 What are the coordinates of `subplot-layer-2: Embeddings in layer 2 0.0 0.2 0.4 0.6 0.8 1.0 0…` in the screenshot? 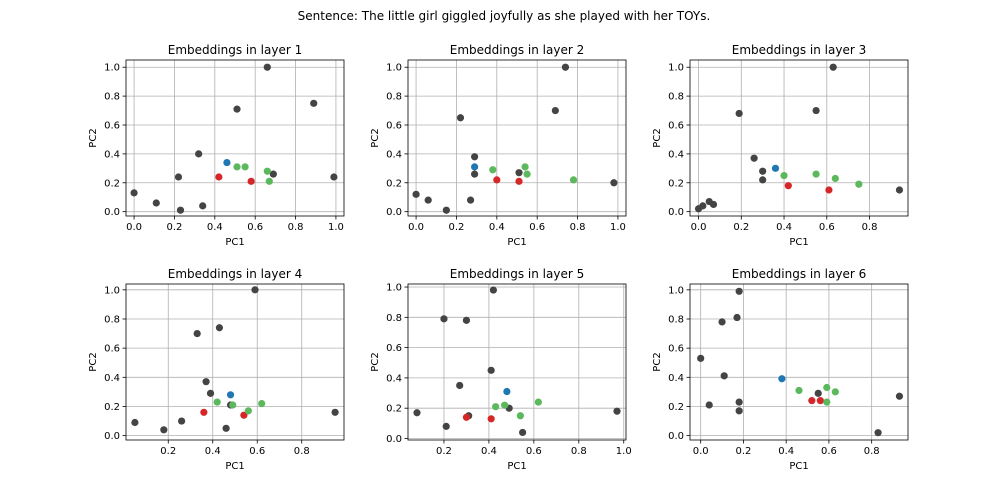 It's located at (498, 145).